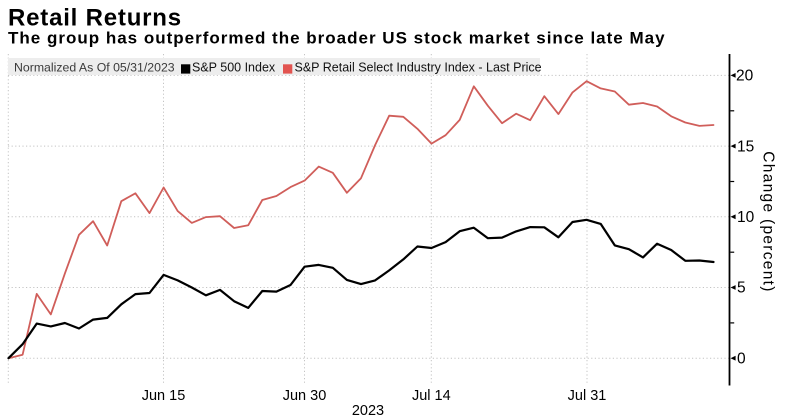  I want to click on svg-text: 20, so click(745, 76).